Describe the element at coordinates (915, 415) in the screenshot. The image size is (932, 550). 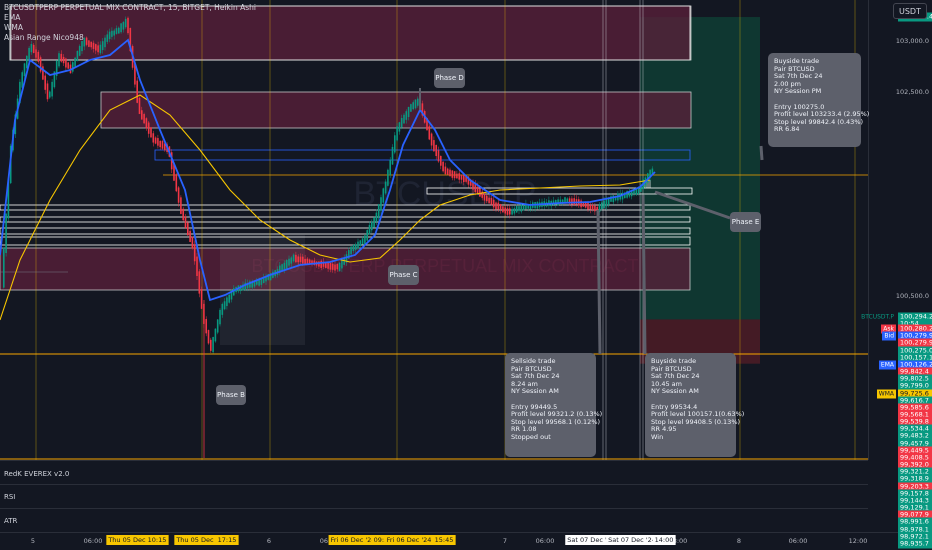
I see `price-label: 99,568.1` at that location.